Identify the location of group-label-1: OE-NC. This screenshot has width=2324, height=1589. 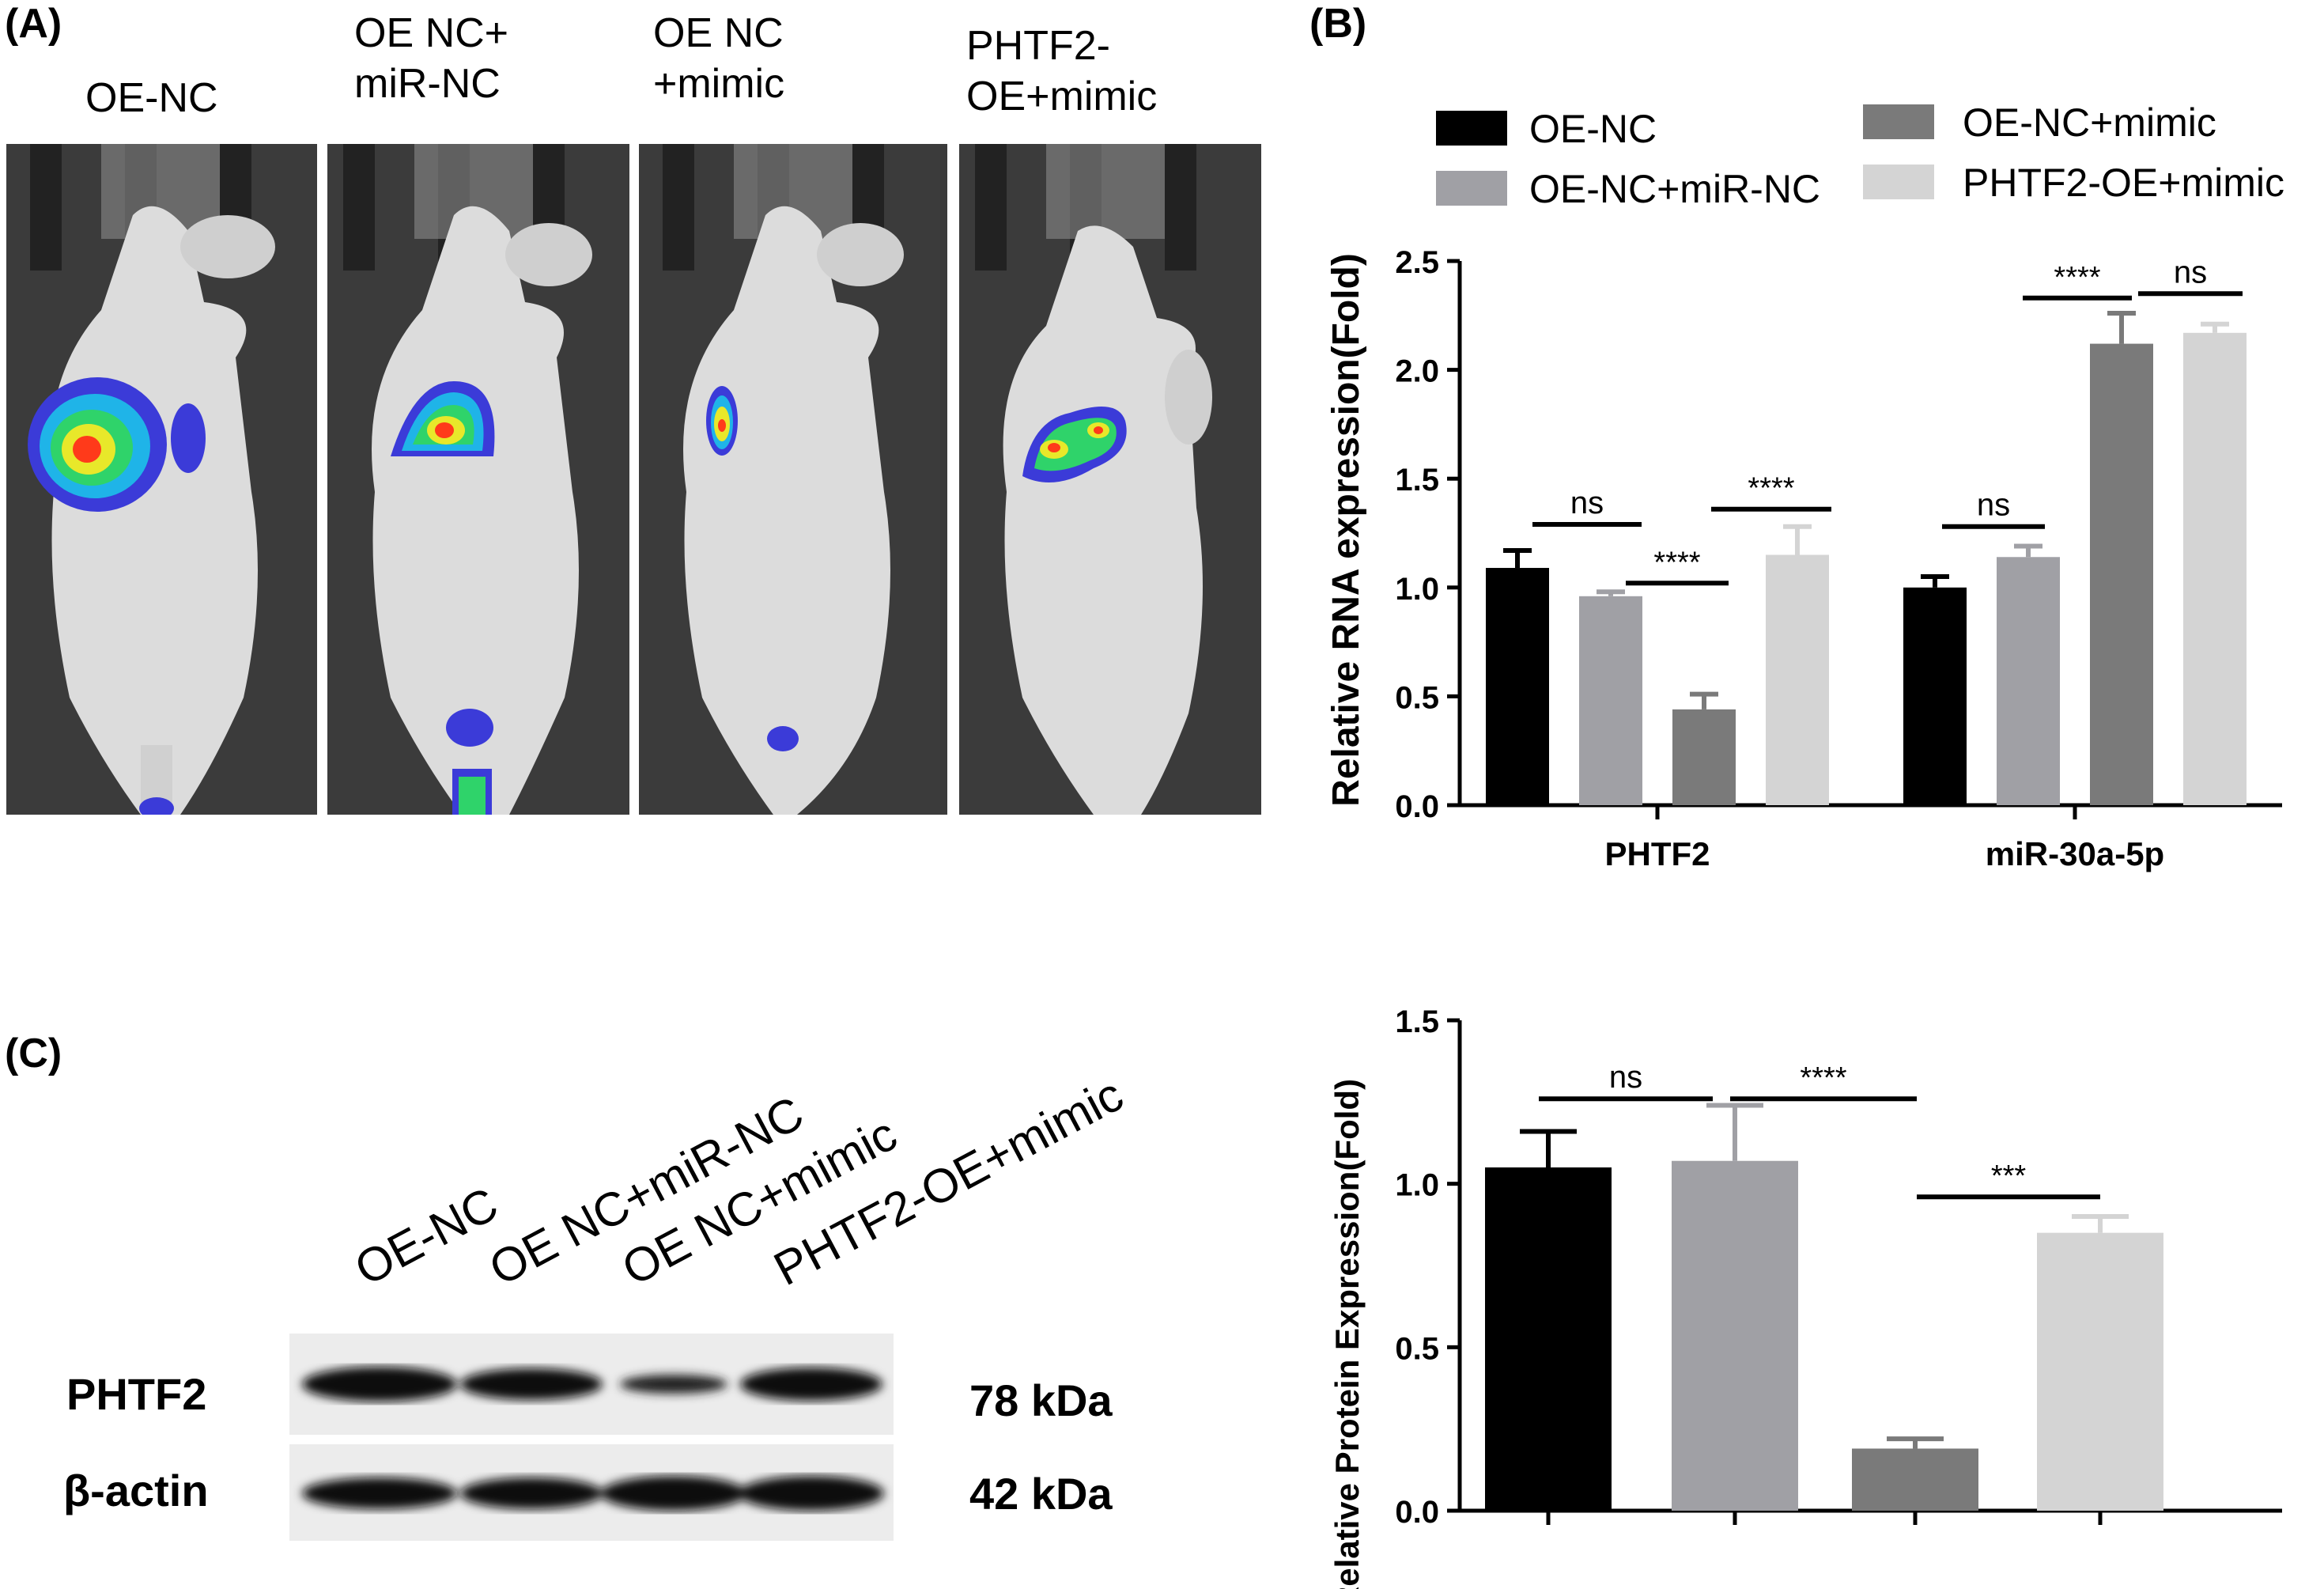
(152, 98).